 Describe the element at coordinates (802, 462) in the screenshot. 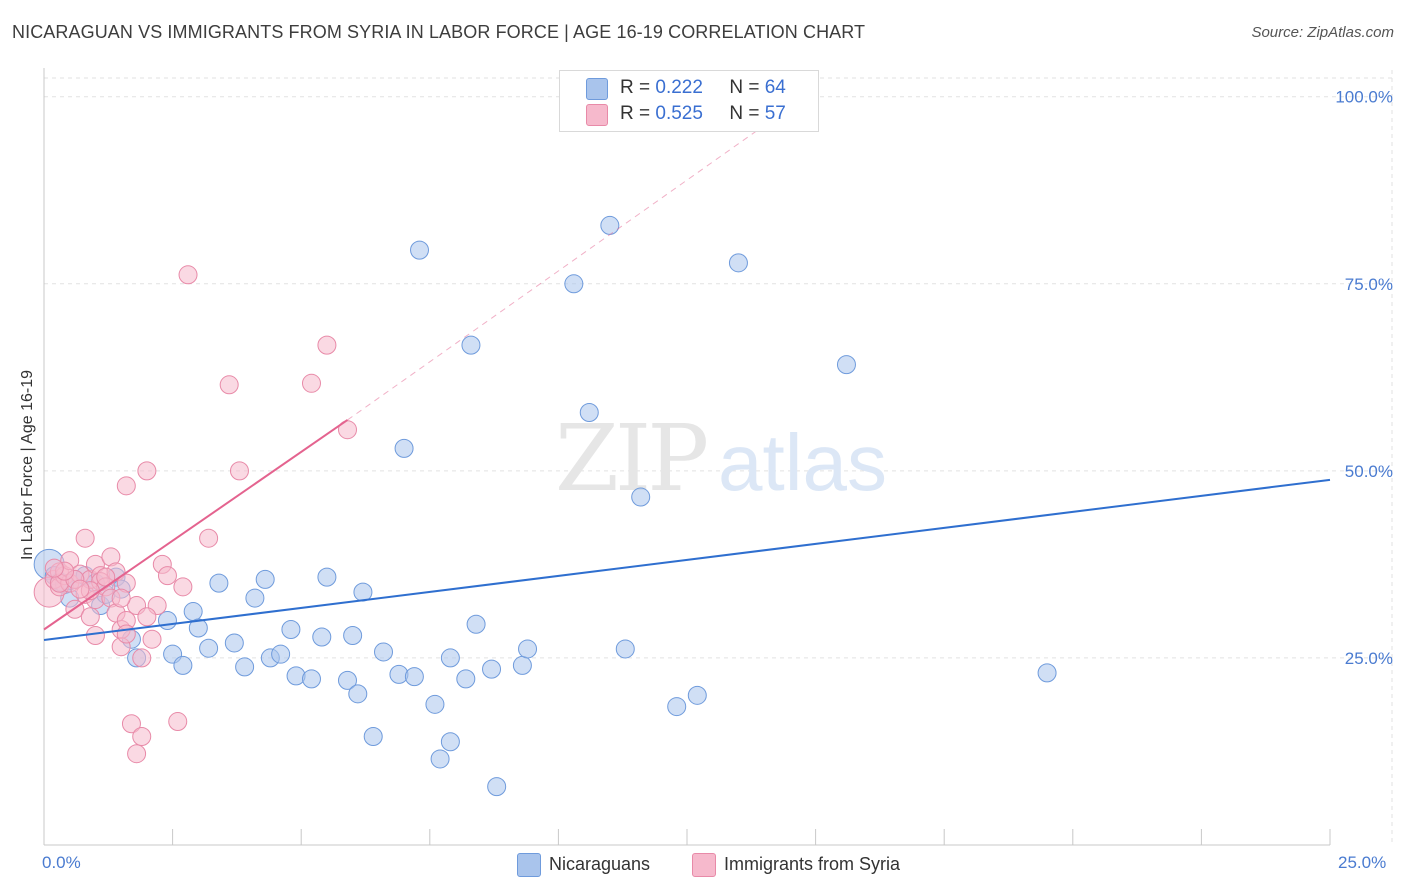

I see `watermark-atlas: atlas` at that location.